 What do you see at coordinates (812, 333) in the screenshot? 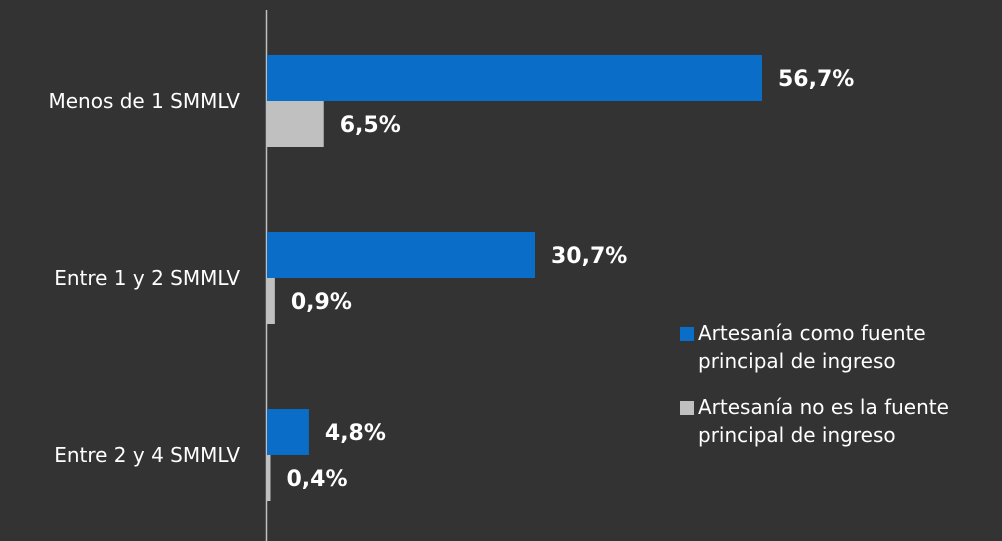
I see `legend-label: Artesanía como fuente` at bounding box center [812, 333].